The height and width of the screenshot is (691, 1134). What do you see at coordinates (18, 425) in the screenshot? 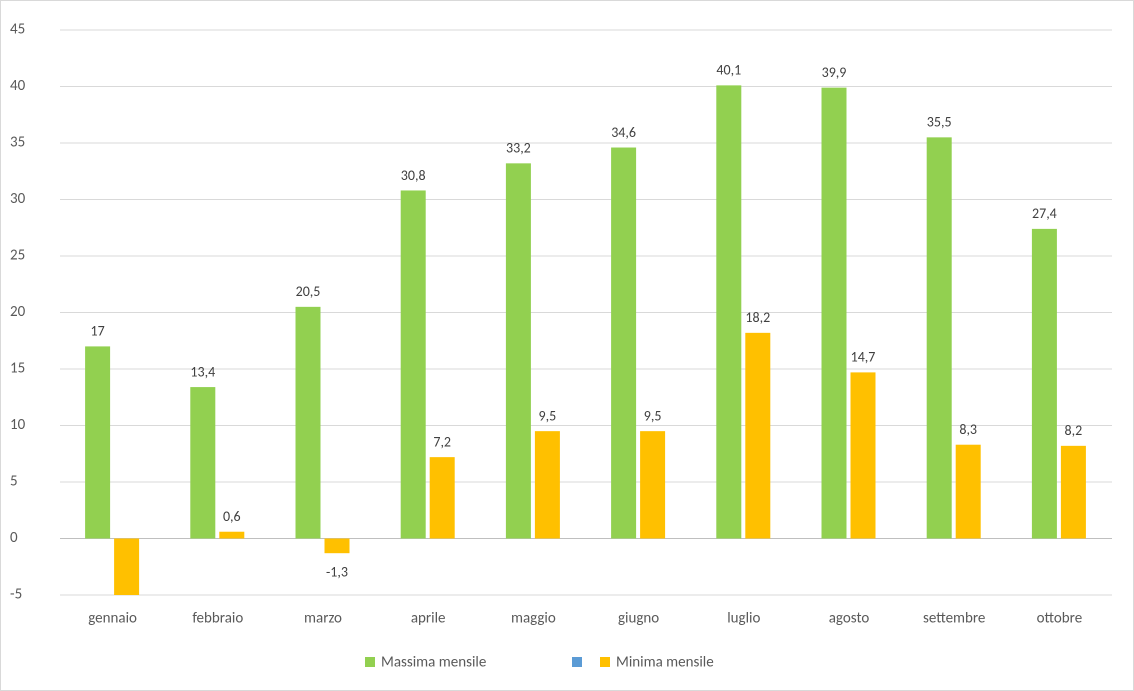
I see `y-tick-label: 10` at bounding box center [18, 425].